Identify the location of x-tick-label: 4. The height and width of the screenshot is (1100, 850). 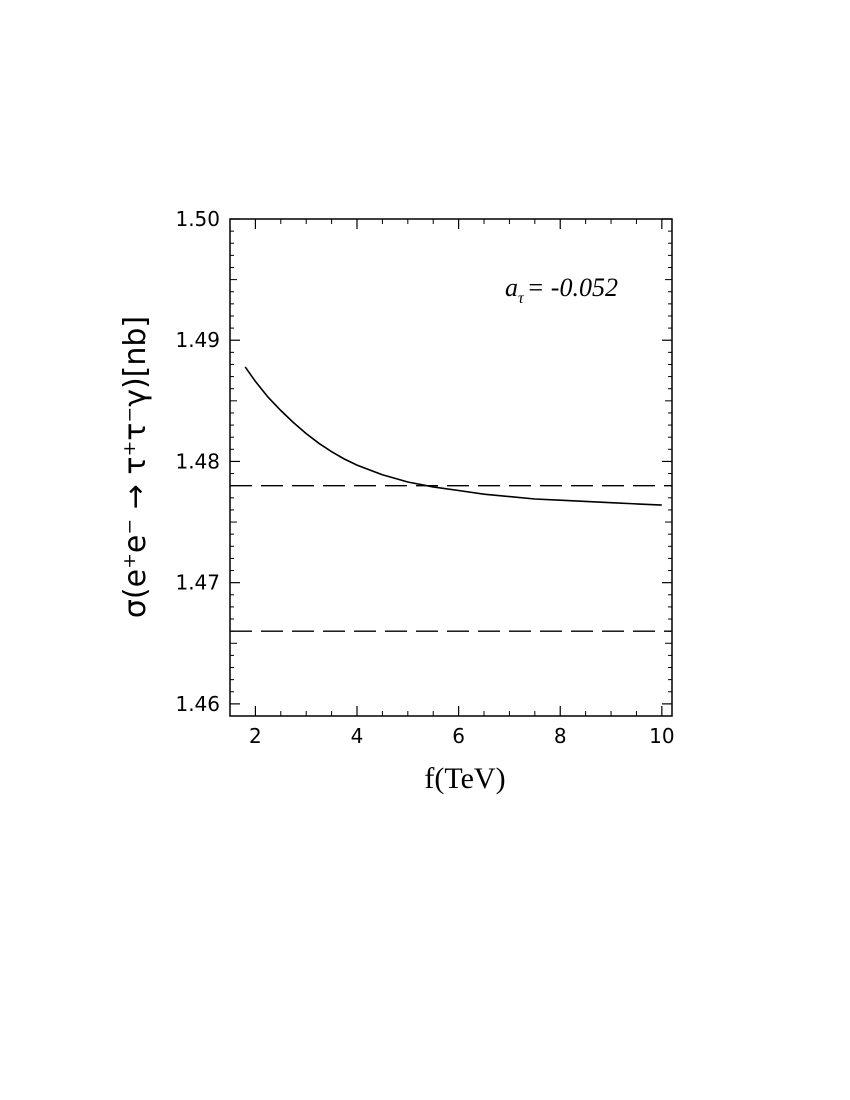
(357, 736).